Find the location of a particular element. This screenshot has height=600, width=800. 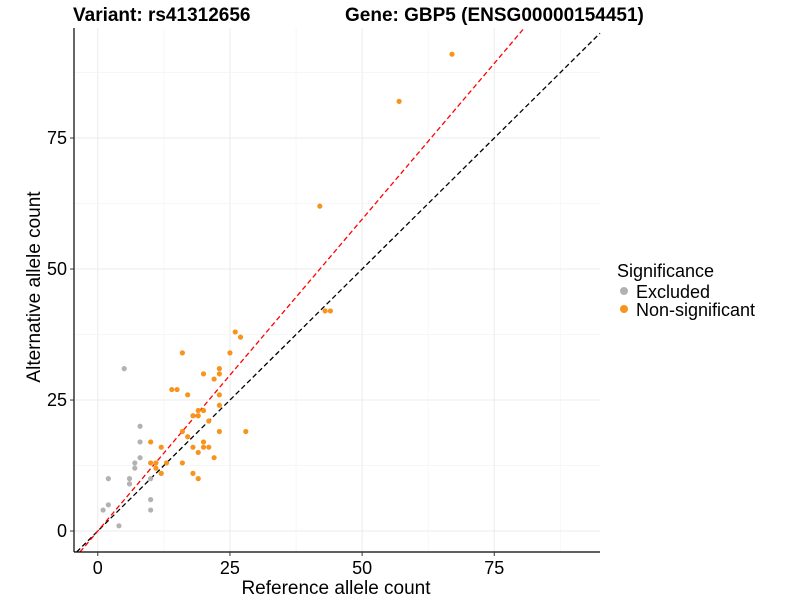

legend: Significance Excluded Non-significant is located at coordinates (686, 290).